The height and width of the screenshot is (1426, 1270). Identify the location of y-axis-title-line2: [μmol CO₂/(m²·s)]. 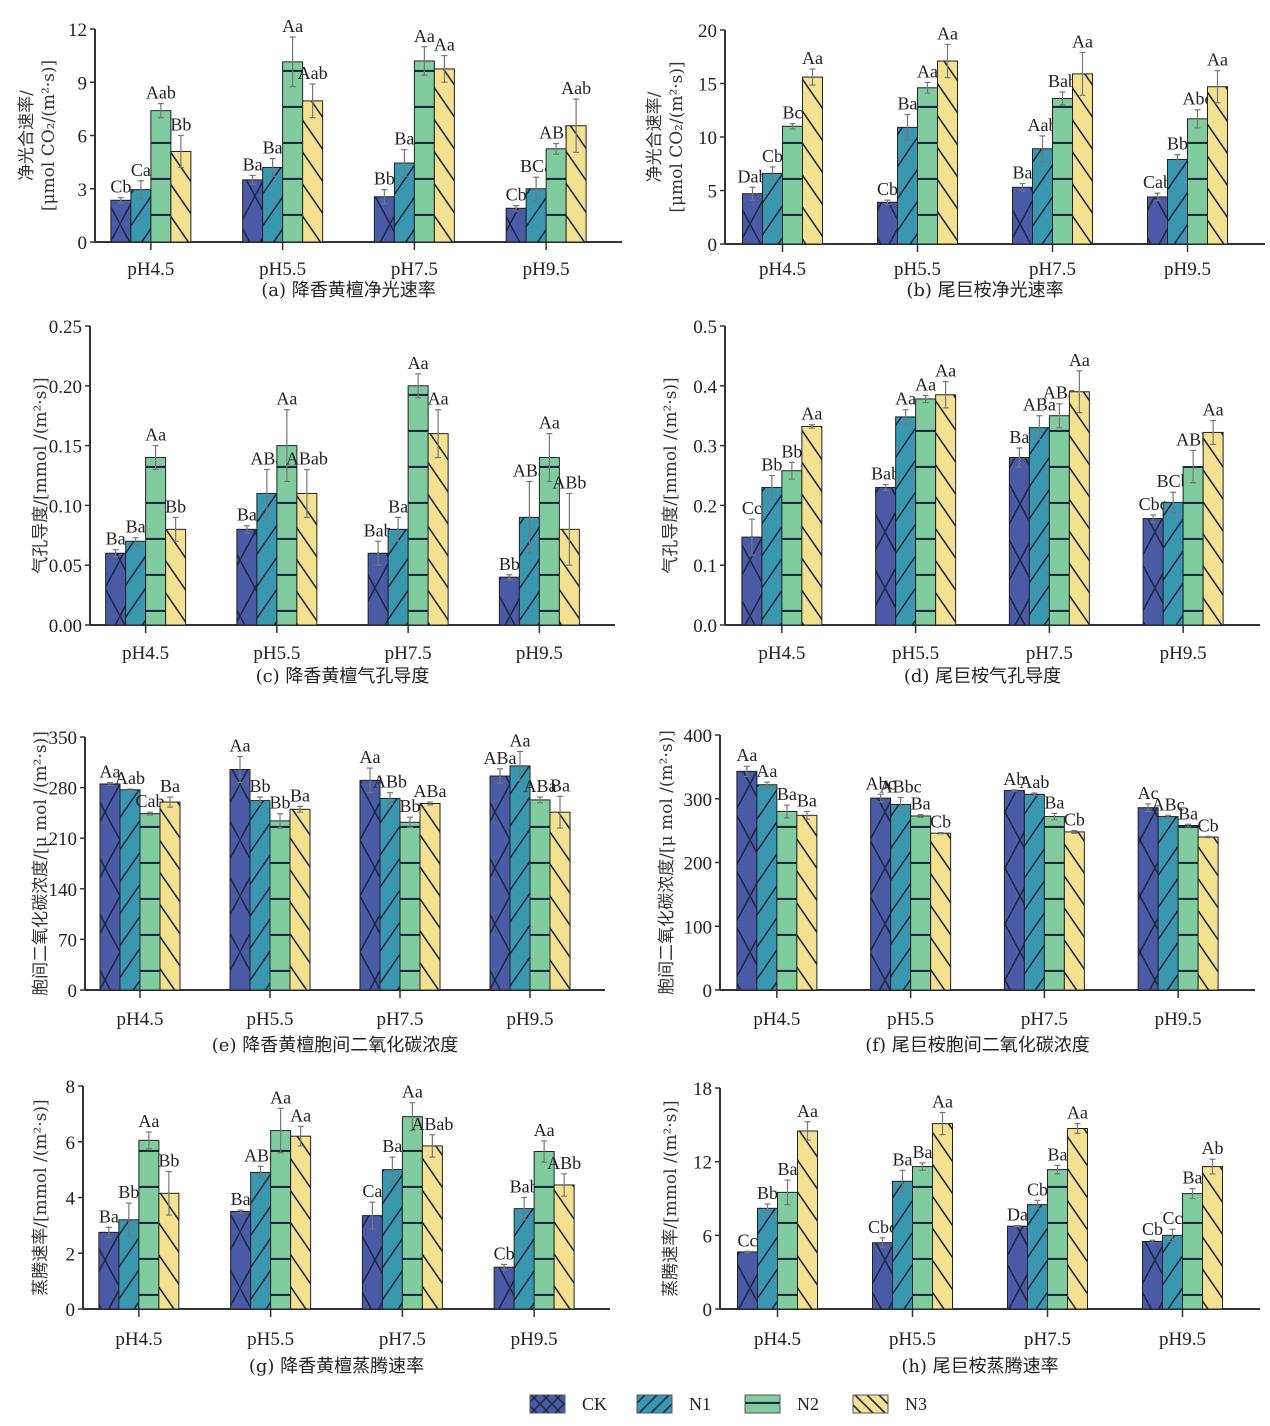
(677, 136).